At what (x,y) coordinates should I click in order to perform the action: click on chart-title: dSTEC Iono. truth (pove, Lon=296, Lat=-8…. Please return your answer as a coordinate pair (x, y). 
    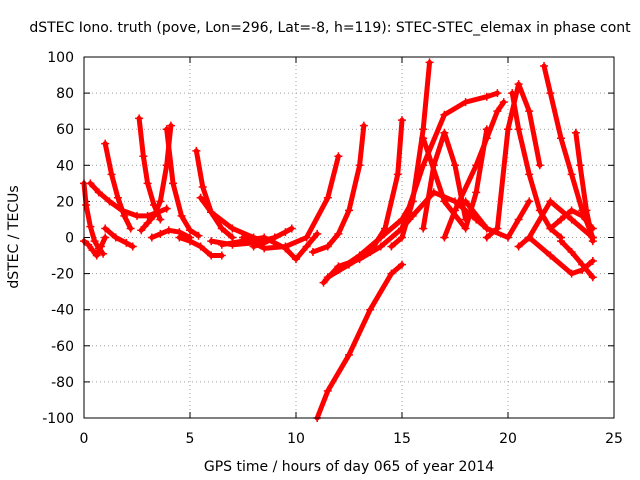
    Looking at the image, I should click on (330, 28).